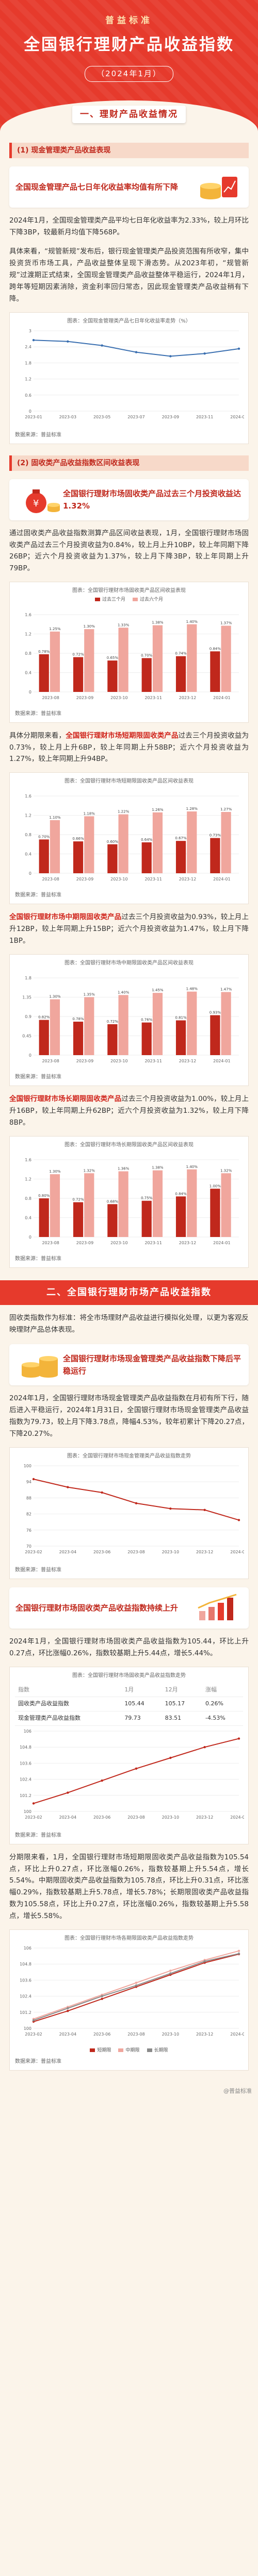 The image size is (258, 2576). Describe the element at coordinates (158, 810) in the screenshot. I see `data-label: 1.26%` at that location.